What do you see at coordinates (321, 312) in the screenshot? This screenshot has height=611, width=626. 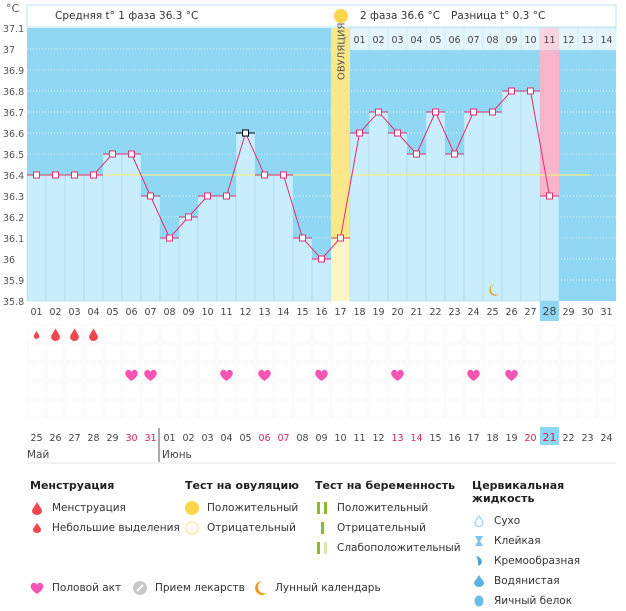 I see `cycle-day-label: 16` at bounding box center [321, 312].